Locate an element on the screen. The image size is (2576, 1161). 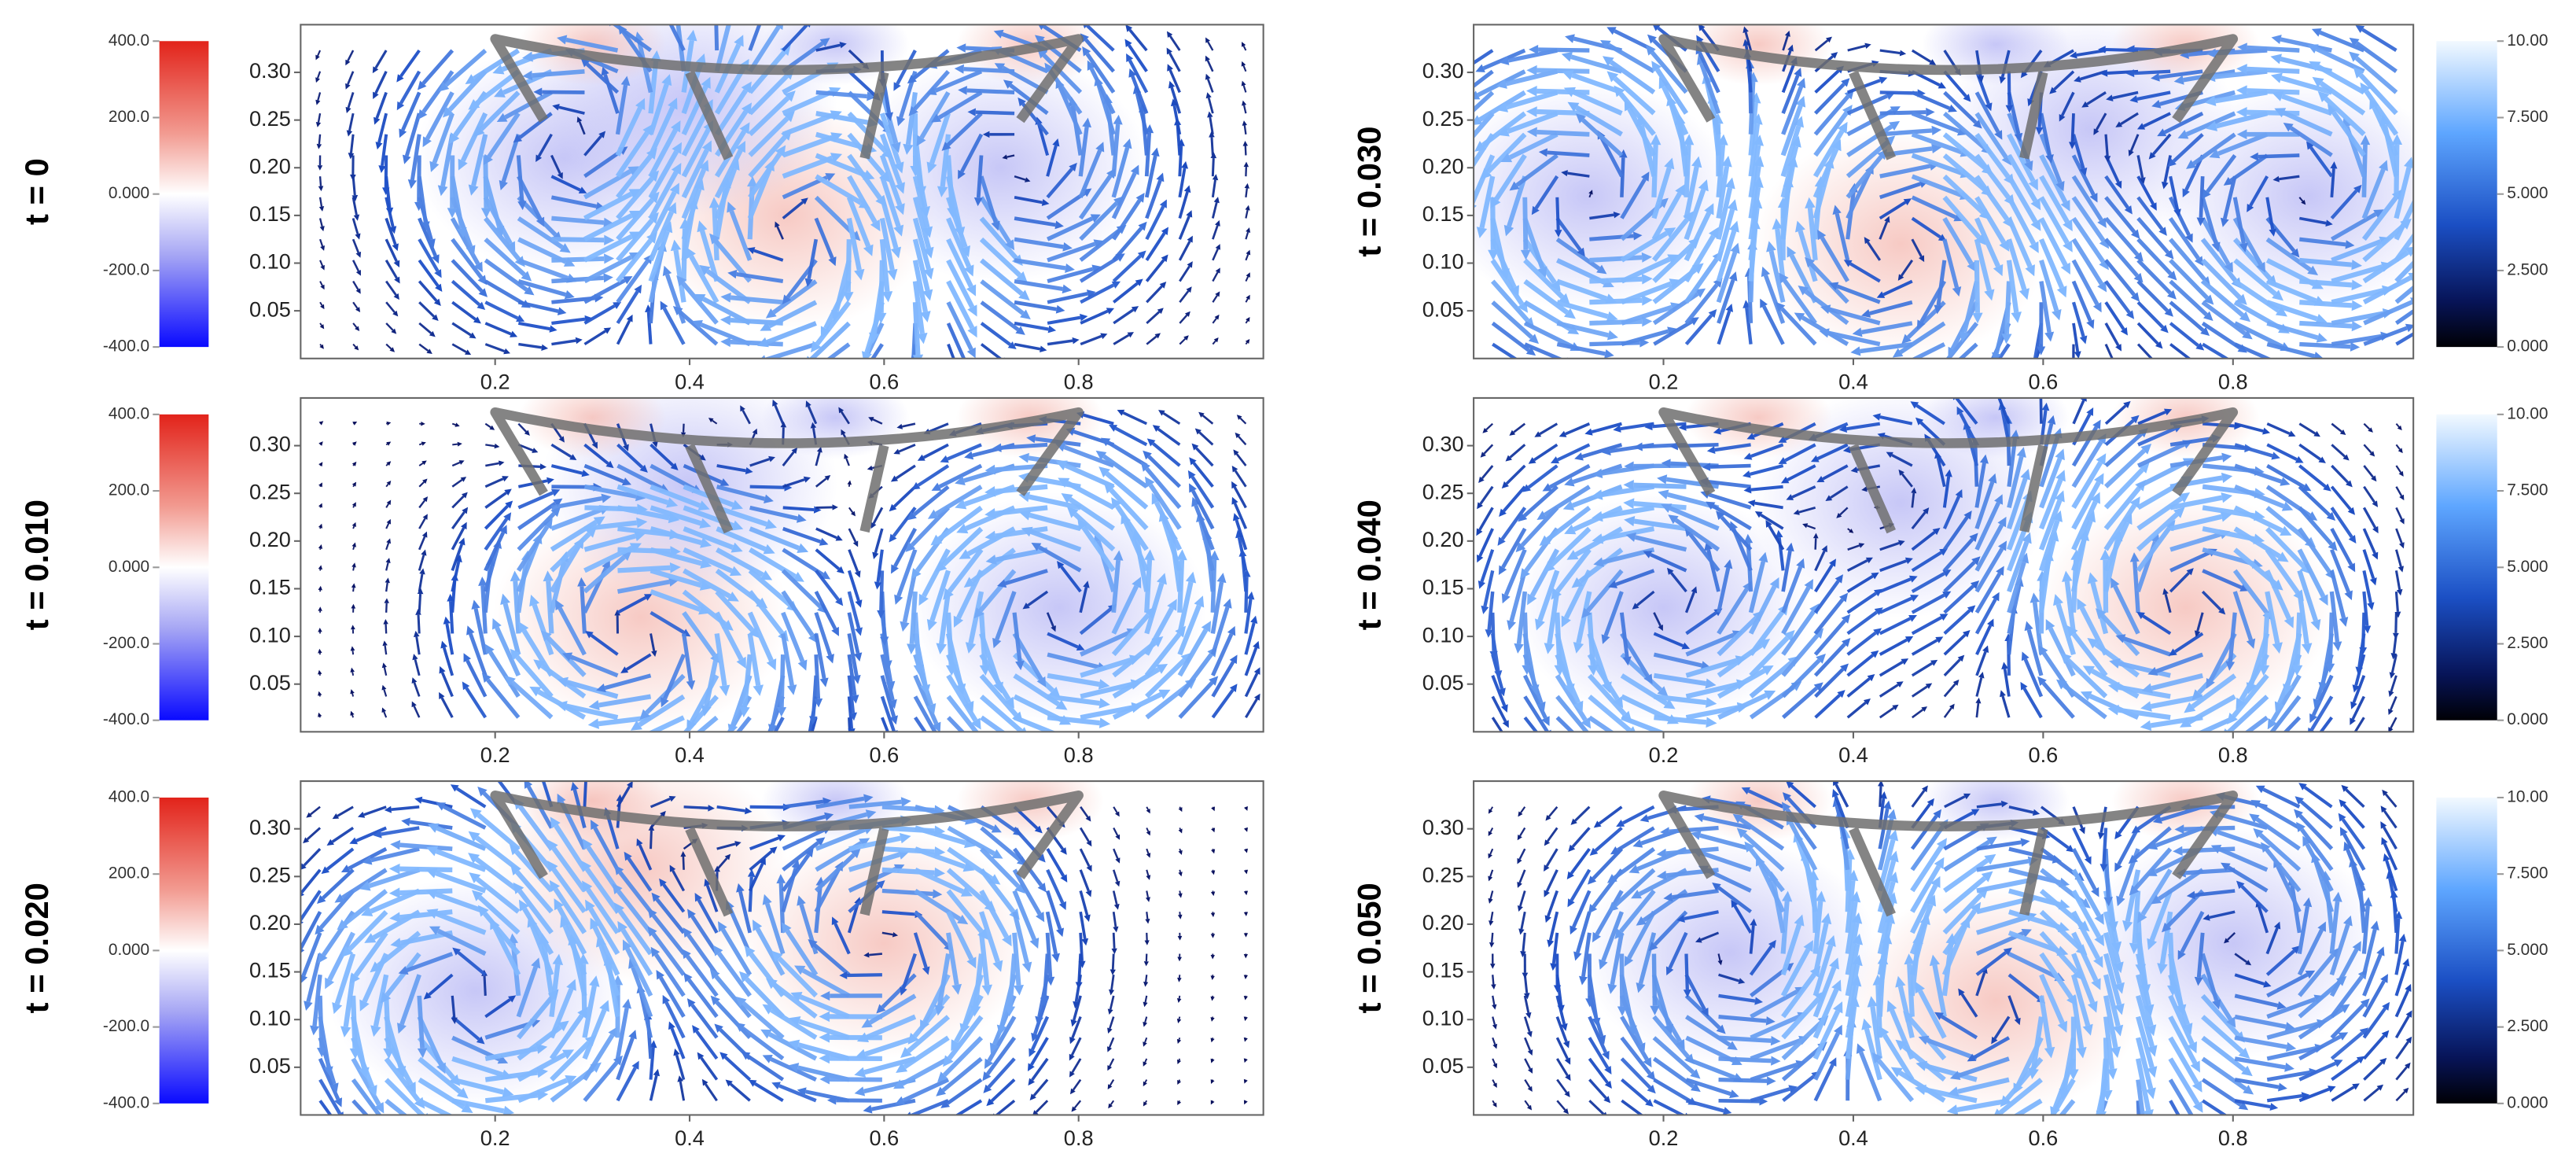
x-tick-label: 0.6 is located at coordinates (2043, 755).